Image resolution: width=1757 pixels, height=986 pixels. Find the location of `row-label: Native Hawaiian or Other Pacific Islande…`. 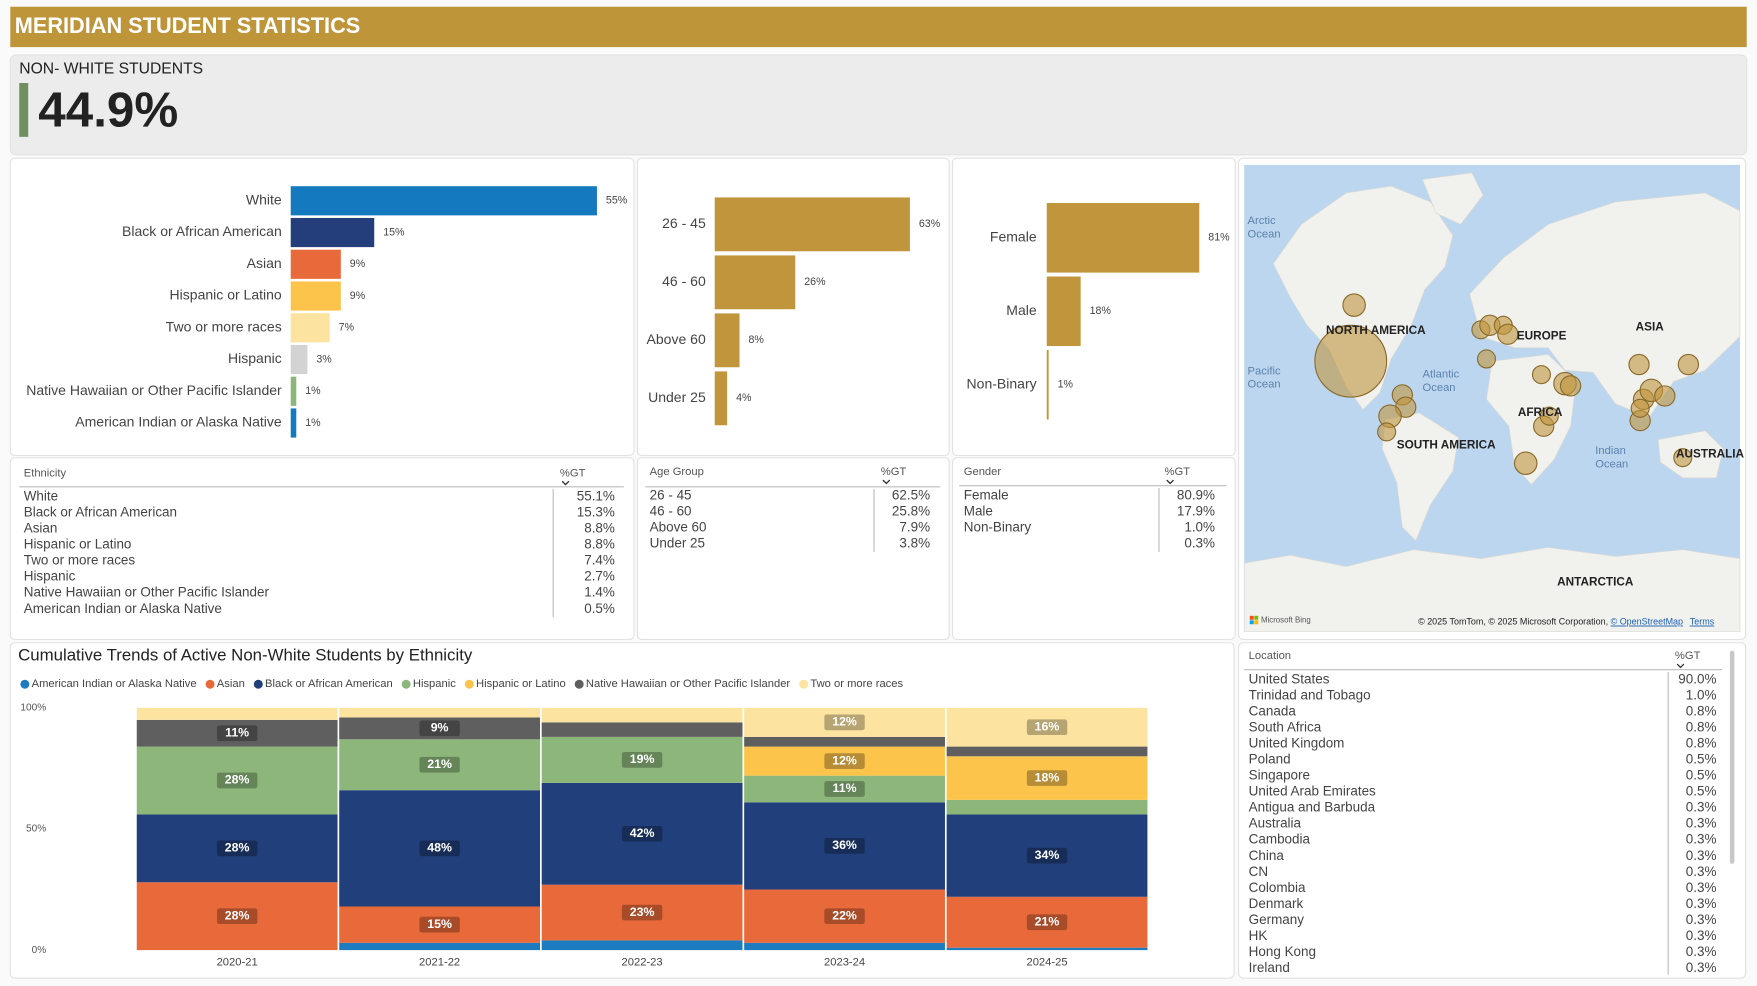

row-label: Native Hawaiian or Other Pacific Islande… is located at coordinates (147, 592).